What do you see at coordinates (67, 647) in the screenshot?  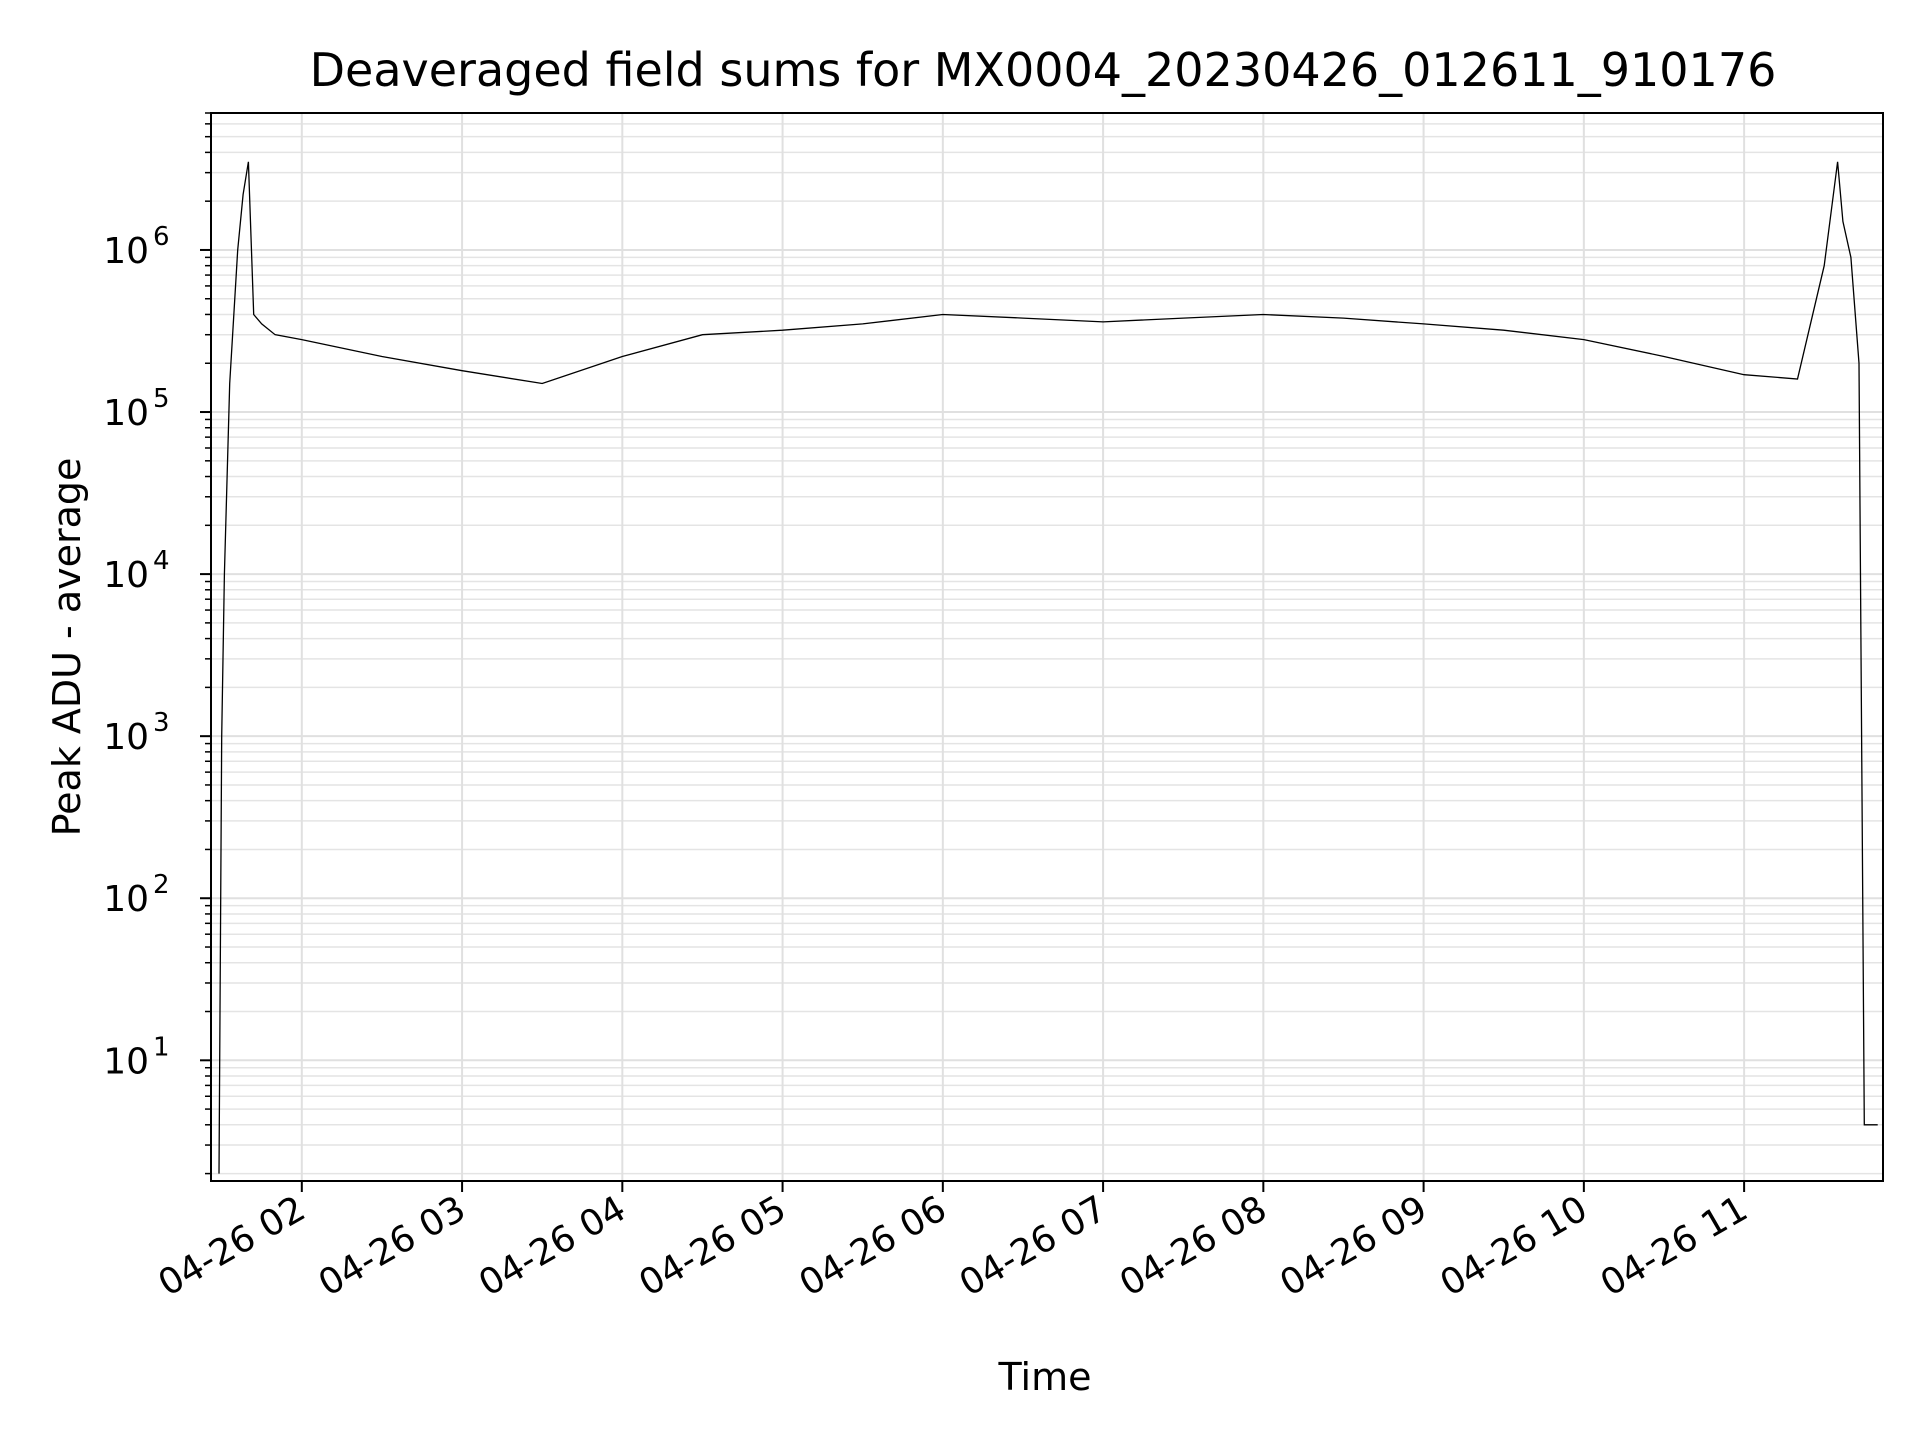 I see `y-axis-label: Peak ADU - average` at bounding box center [67, 647].